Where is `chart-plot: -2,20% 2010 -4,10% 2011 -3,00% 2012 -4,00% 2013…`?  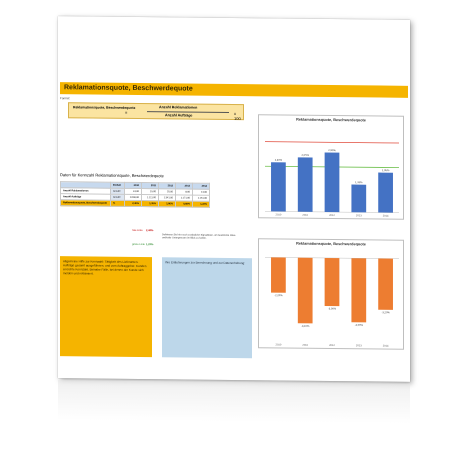 chart-plot: -2,20% 2010 -4,10% 2011 -3,00% 2012 -4,00% 2013… is located at coordinates (332, 302).